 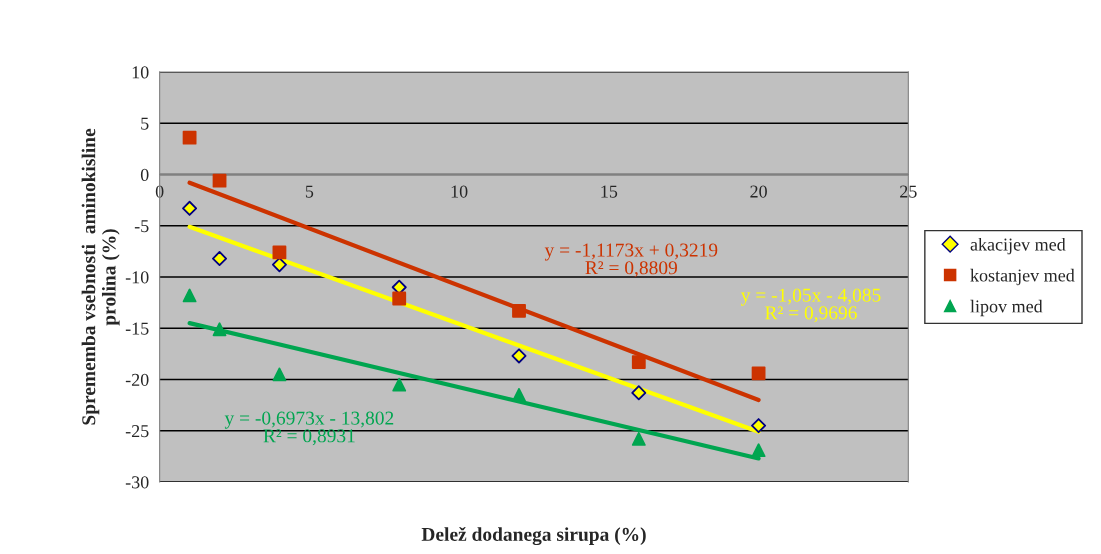 I want to click on y-tick-label: -20, so click(x=137, y=379).